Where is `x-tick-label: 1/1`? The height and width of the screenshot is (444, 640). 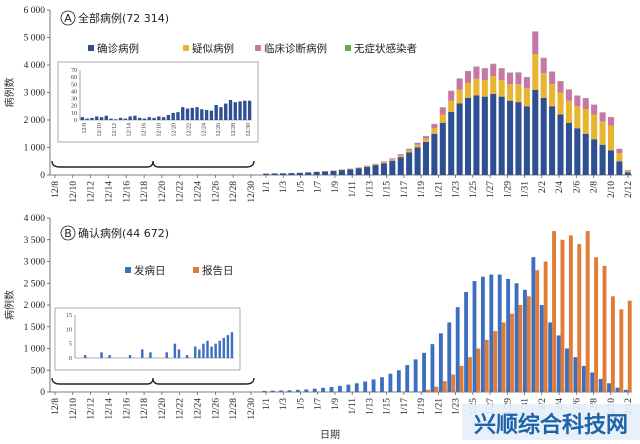
x-tick-label: 1/1 is located at coordinates (267, 404).